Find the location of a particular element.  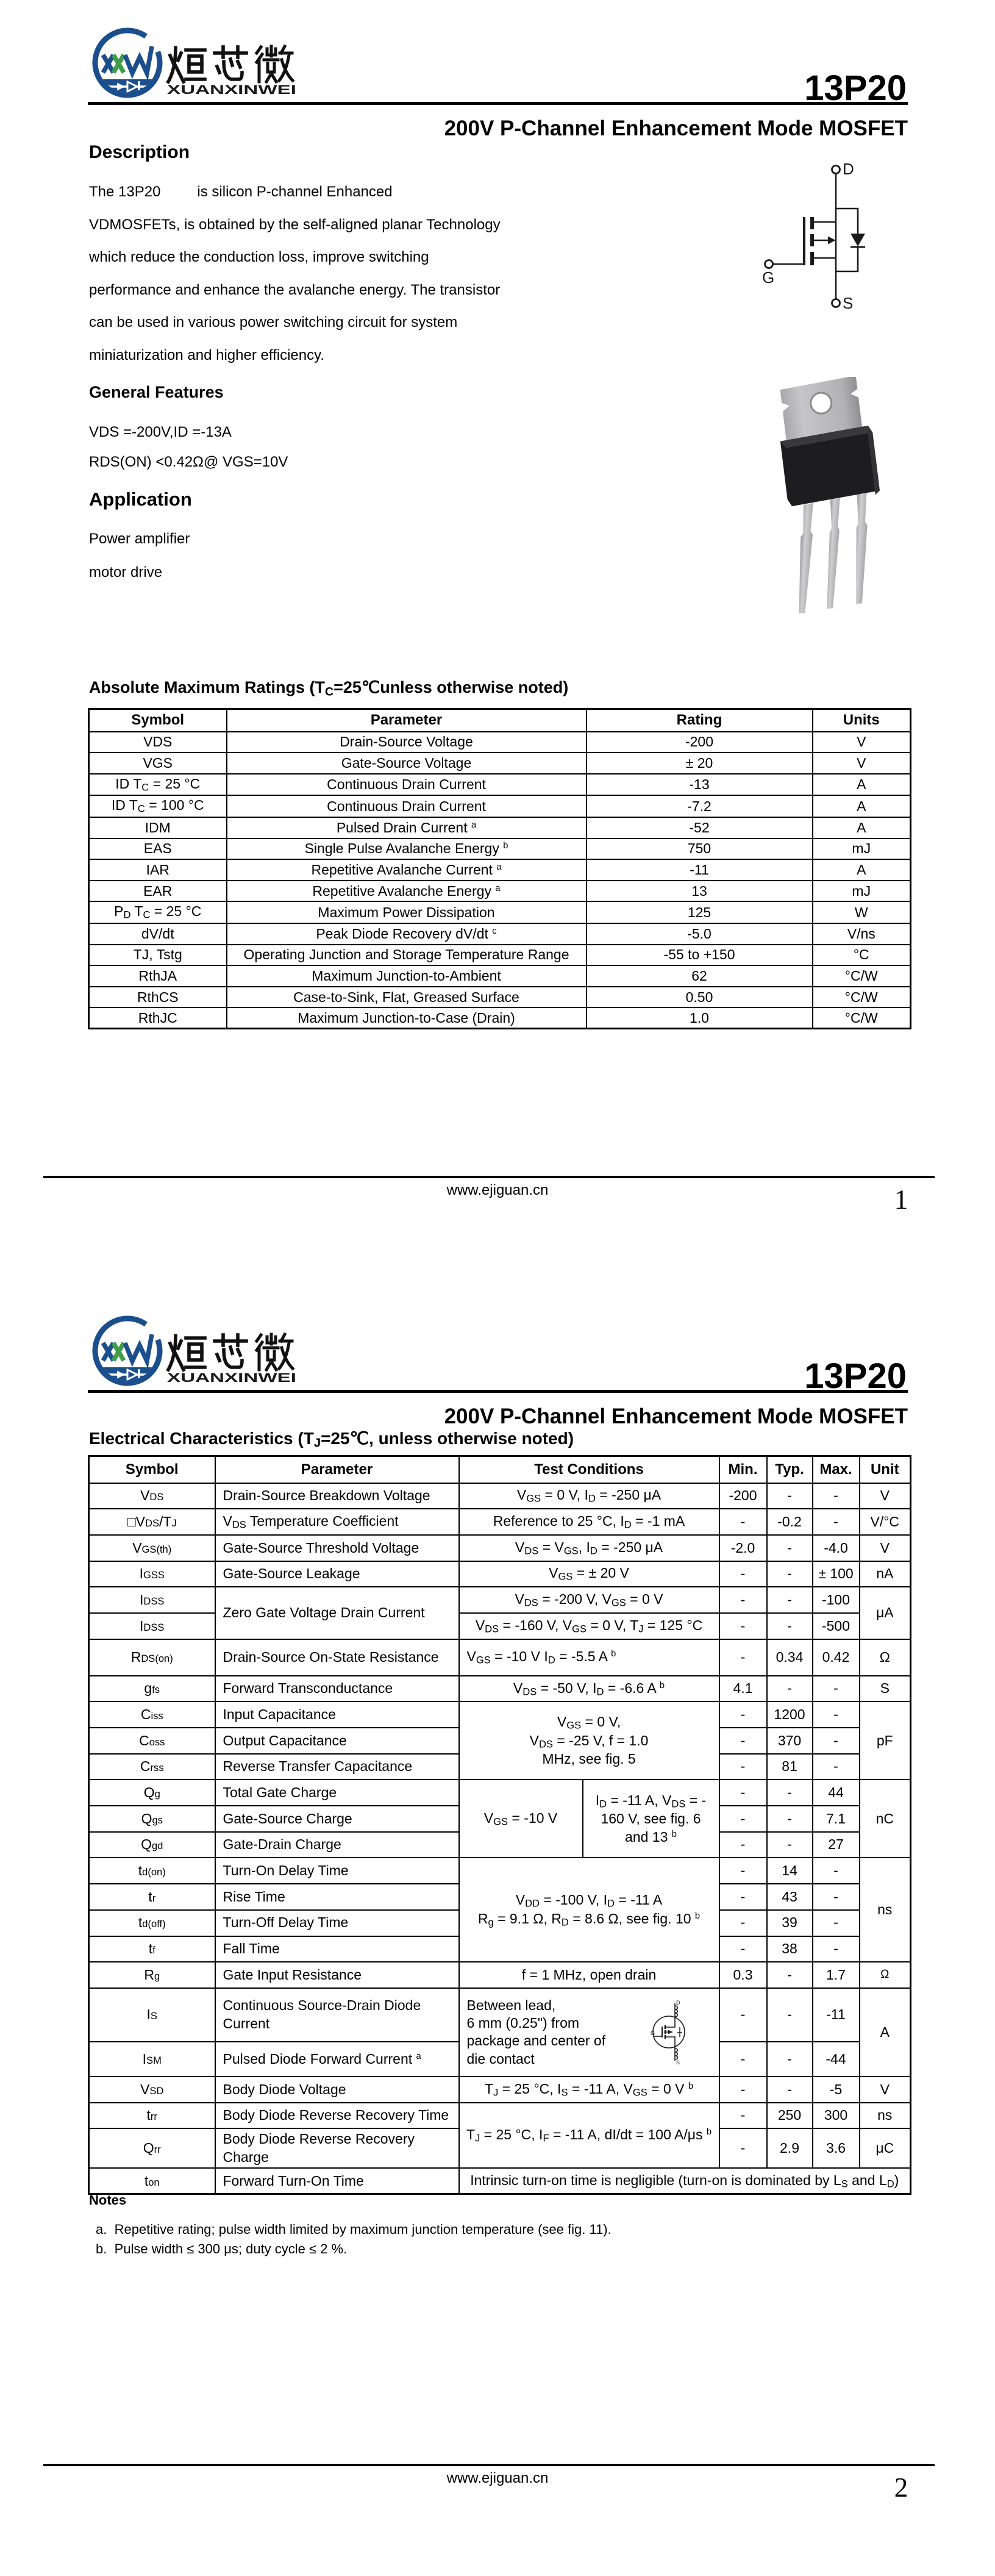

ec-row: td(off) Turn-Off Delay Time -39- is located at coordinates (500, 1923).